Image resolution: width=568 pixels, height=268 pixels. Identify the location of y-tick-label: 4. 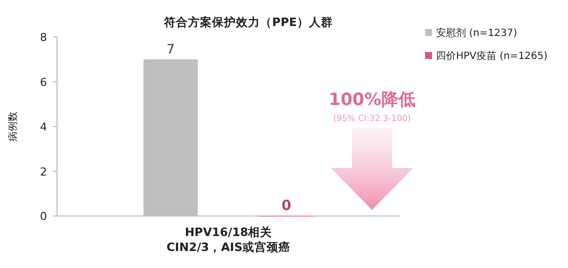
(43, 127).